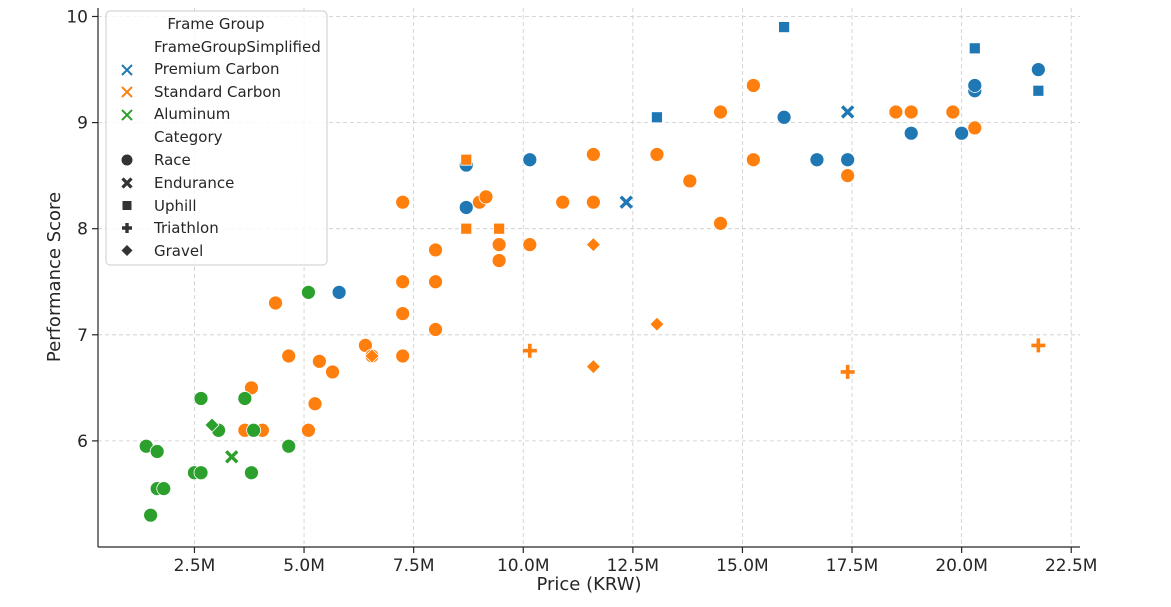 The image size is (1171, 607). I want to click on legend-item-label: Aluminum, so click(192, 114).